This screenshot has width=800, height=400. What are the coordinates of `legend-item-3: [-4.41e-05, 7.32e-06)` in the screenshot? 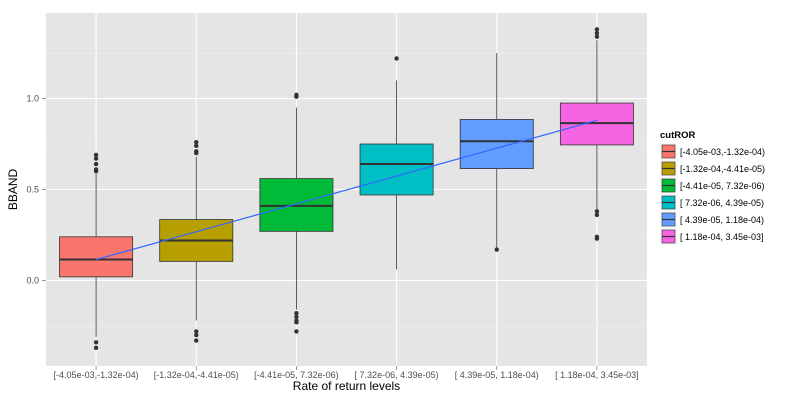 It's located at (712, 185).